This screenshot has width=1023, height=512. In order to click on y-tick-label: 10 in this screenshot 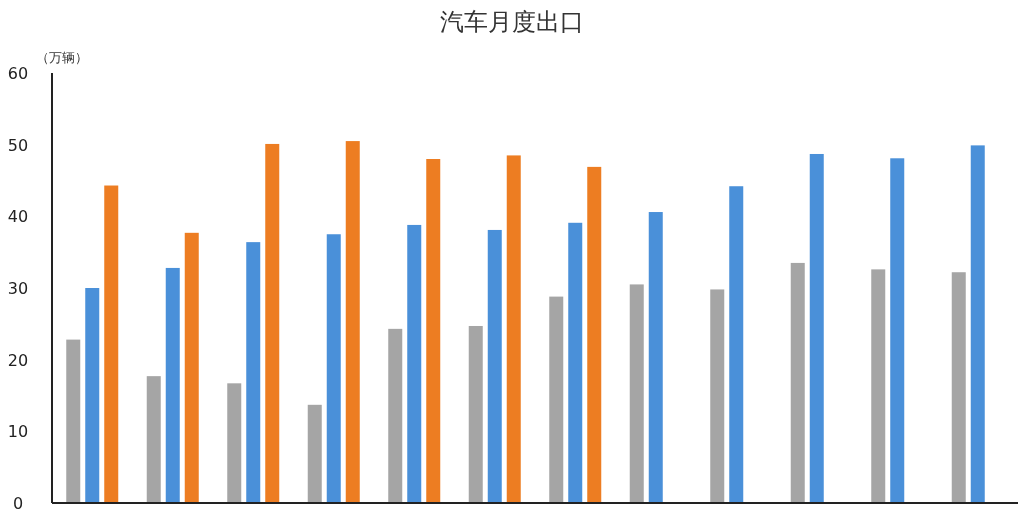, I will do `click(18, 432)`.